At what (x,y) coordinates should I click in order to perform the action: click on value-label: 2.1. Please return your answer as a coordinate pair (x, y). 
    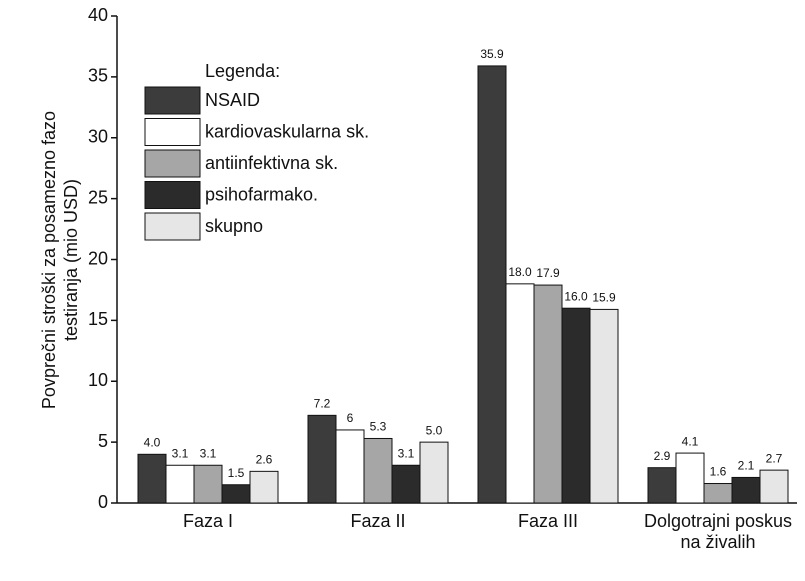
    Looking at the image, I should click on (746, 466).